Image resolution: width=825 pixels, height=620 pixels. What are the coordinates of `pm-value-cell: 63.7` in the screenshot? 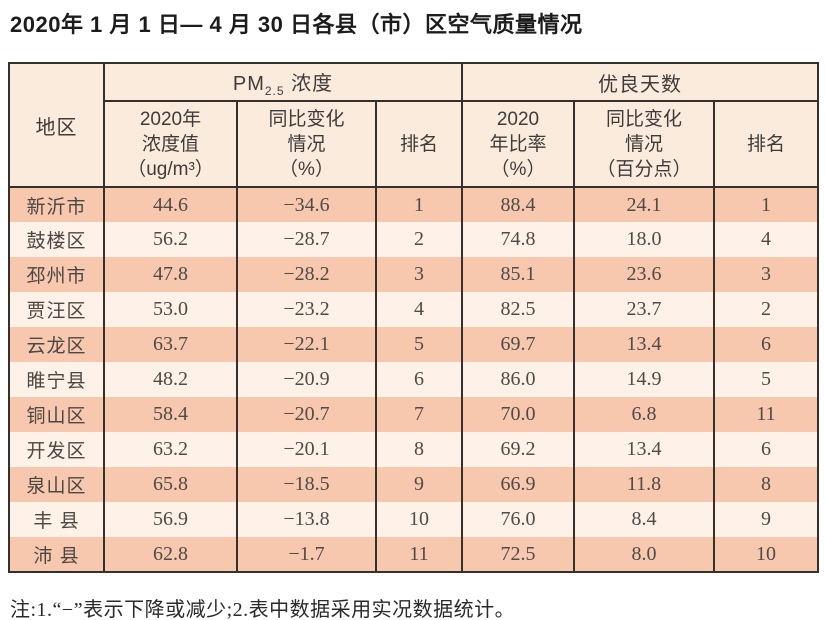 It's located at (170, 345).